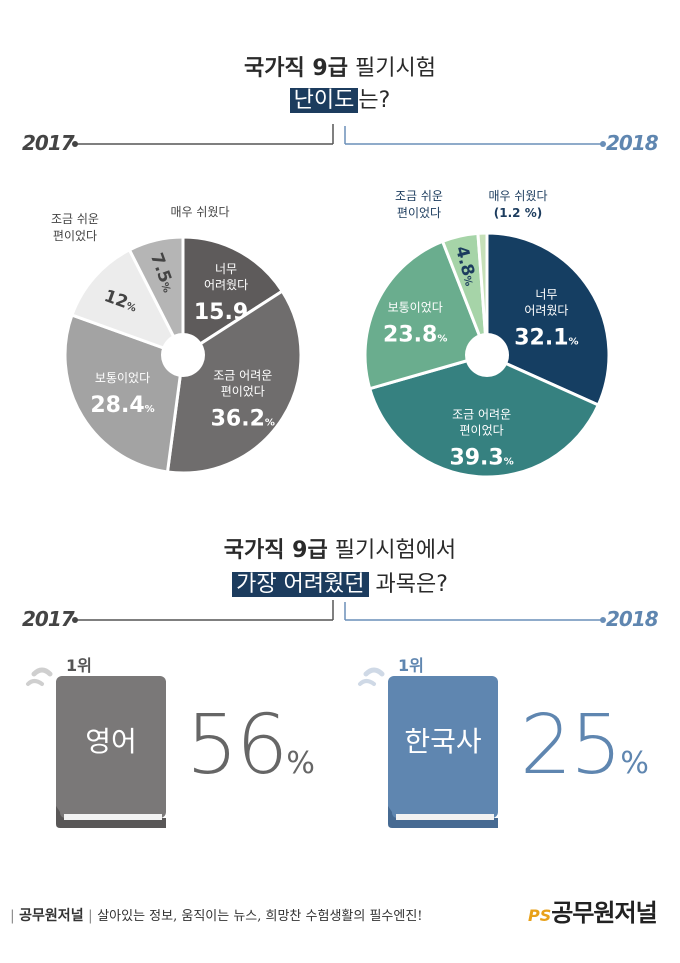 Image resolution: width=680 pixels, height=963 pixels. What do you see at coordinates (242, 376) in the screenshot?
I see `pie-2017-category-1-line0: 조금 어려운` at bounding box center [242, 376].